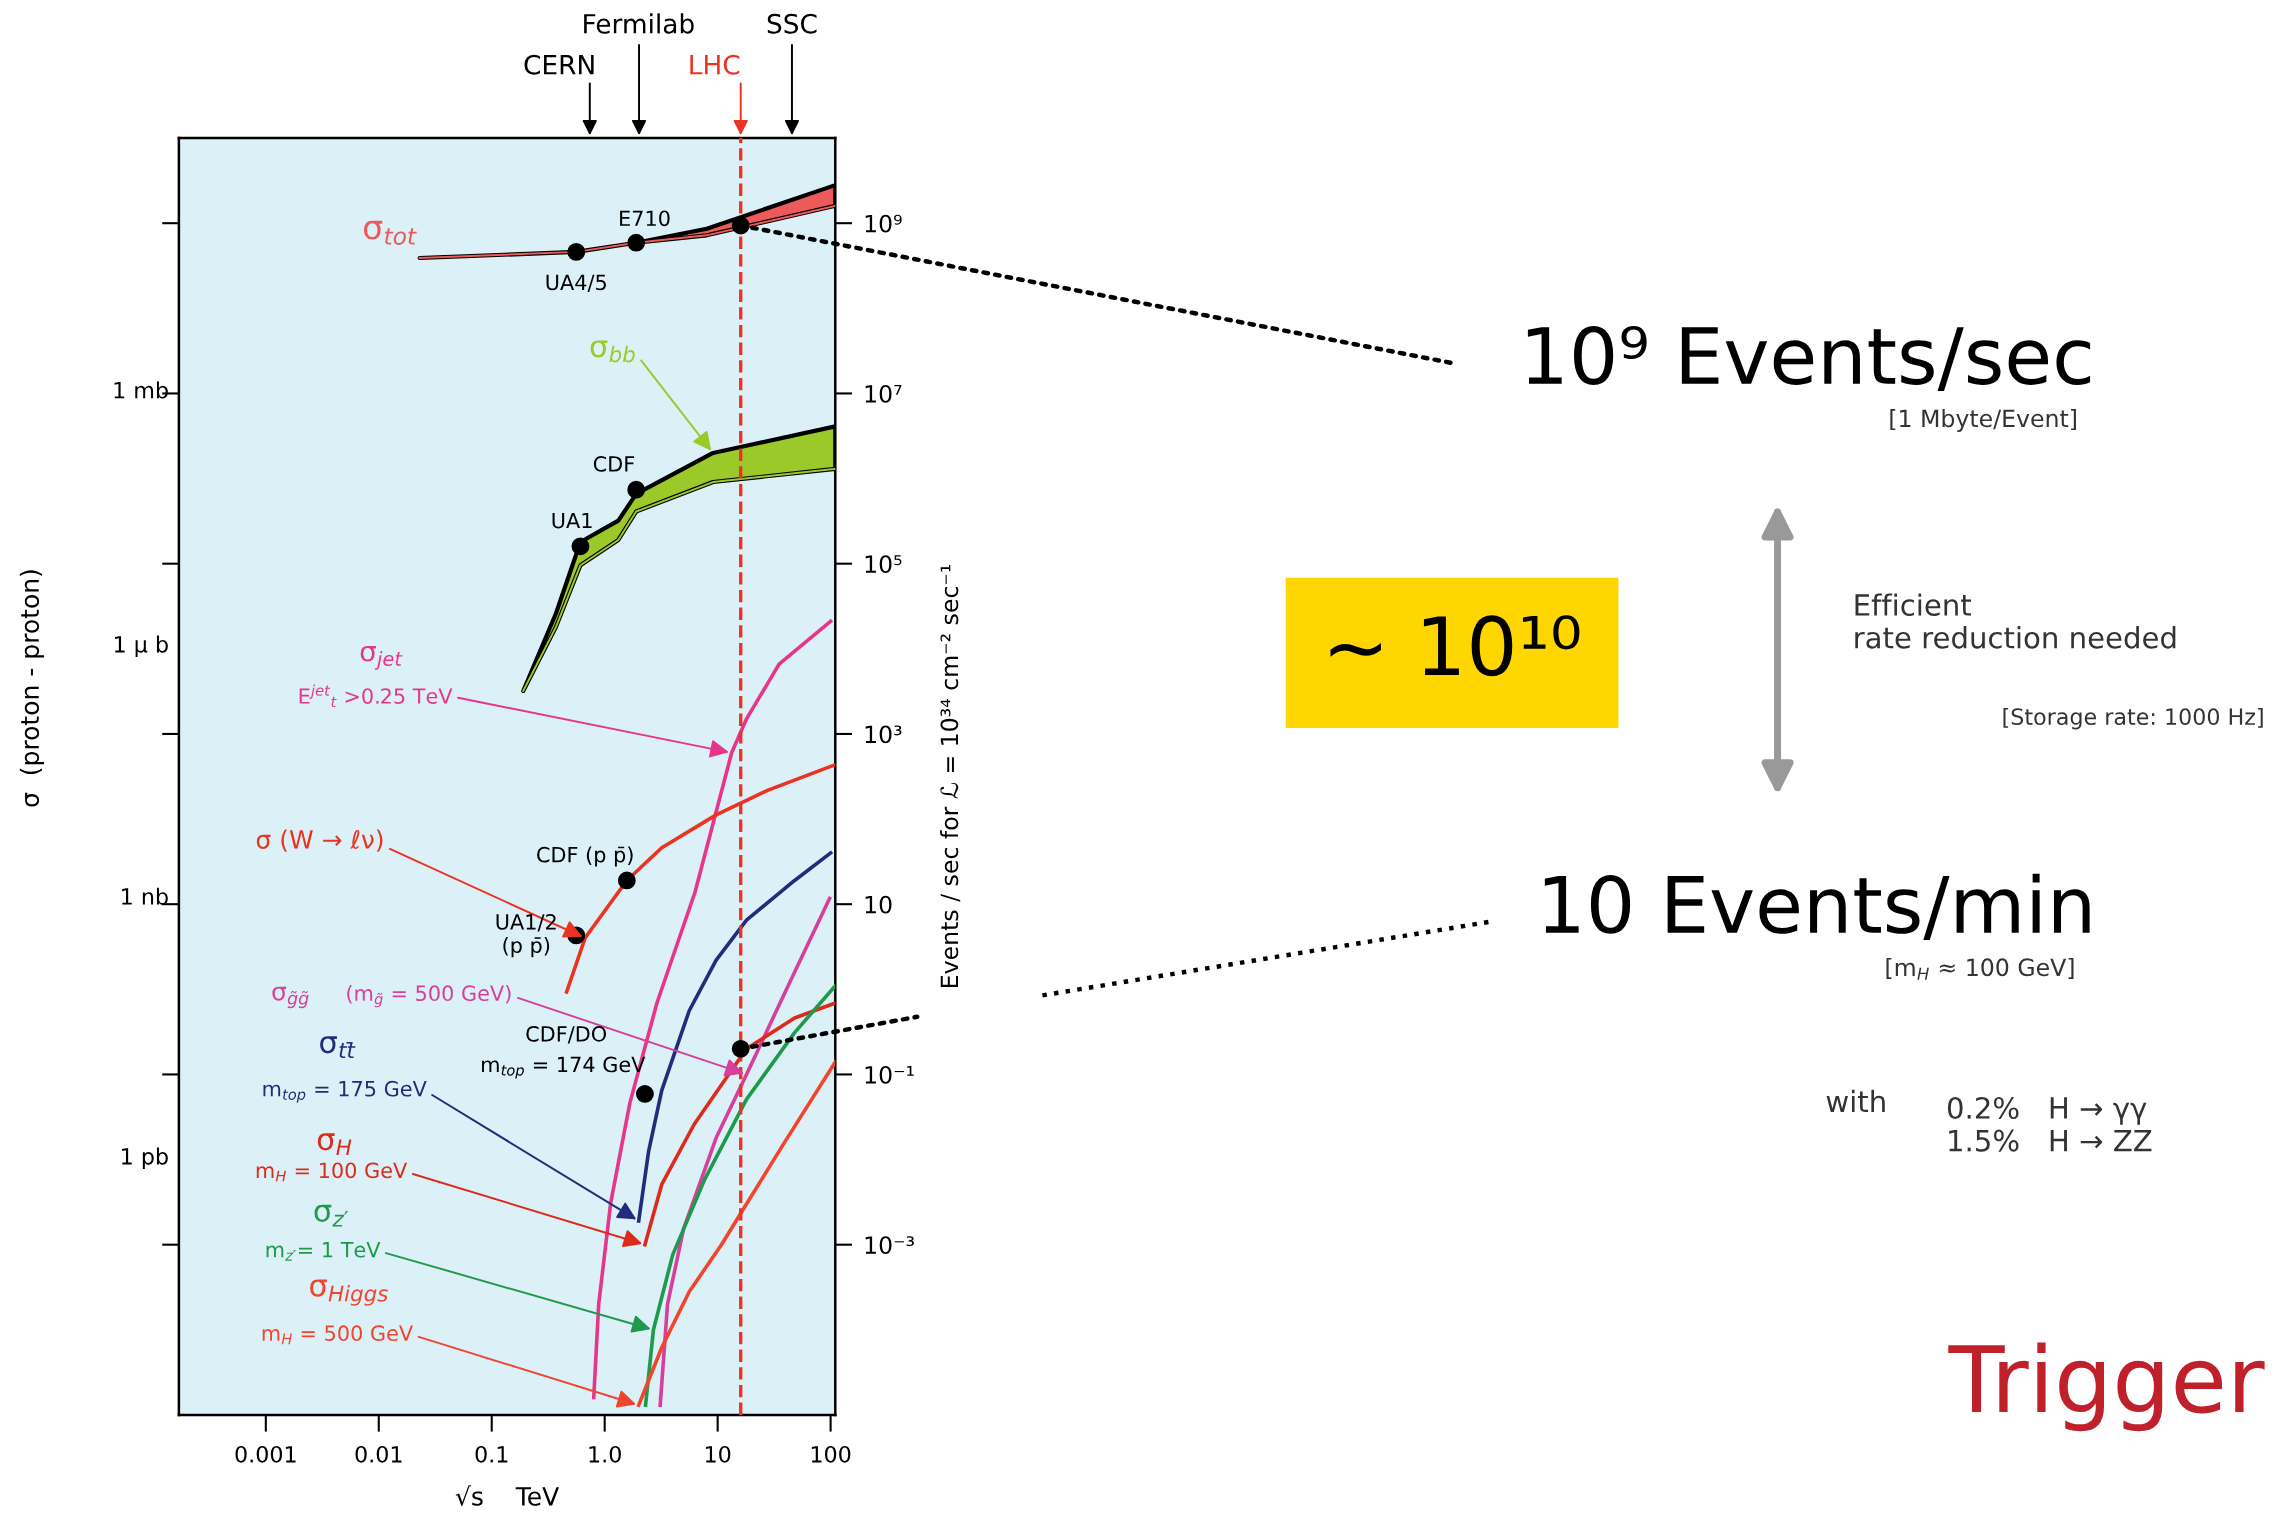  Describe the element at coordinates (889, 1074) in the screenshot. I see `y-tick-label: 10⁻¹` at that location.